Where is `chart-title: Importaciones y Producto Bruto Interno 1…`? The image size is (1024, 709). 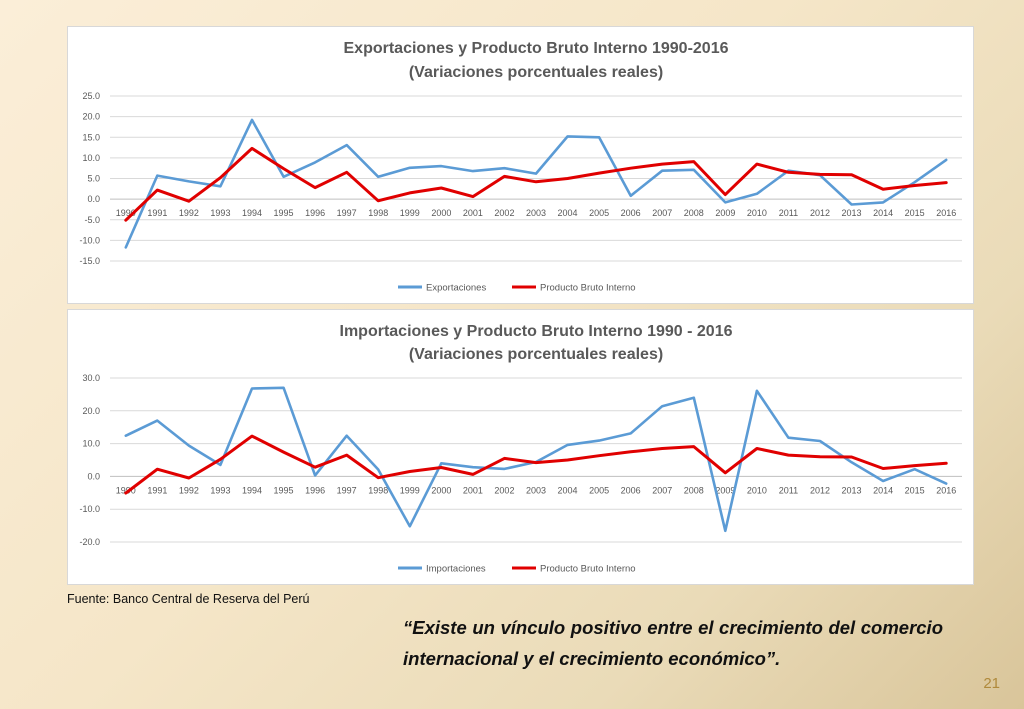 chart-title: Importaciones y Producto Bruto Interno 1… is located at coordinates (536, 331).